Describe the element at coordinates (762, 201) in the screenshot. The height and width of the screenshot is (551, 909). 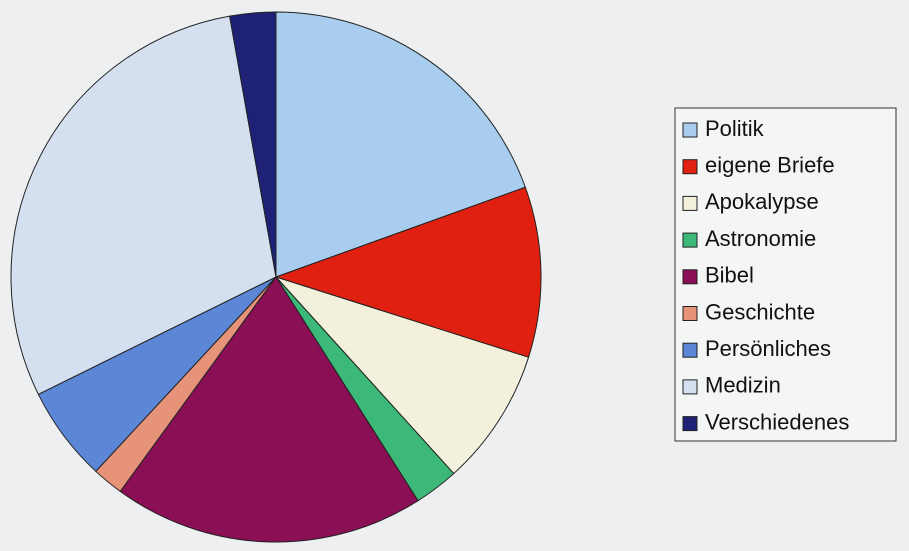
I see `legend-label: Apokalypse` at that location.